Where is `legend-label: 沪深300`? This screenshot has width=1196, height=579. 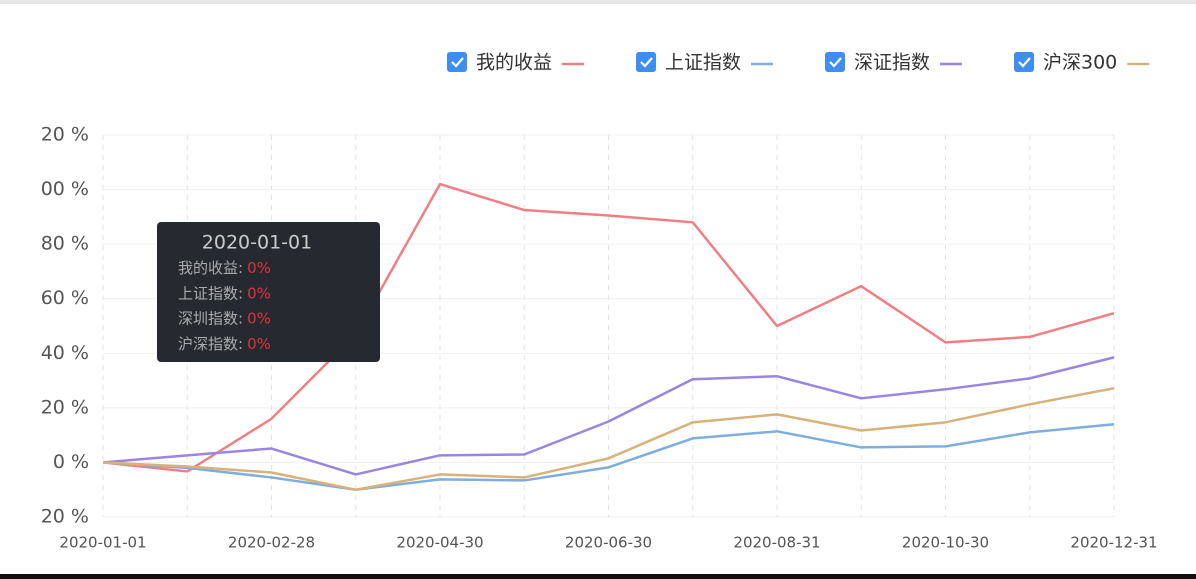
legend-label: 沪深300 is located at coordinates (1080, 63).